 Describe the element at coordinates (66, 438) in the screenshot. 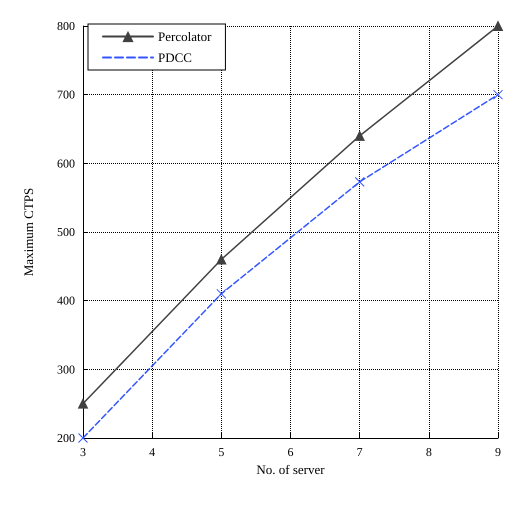

I see `y-tick-label: 200` at that location.